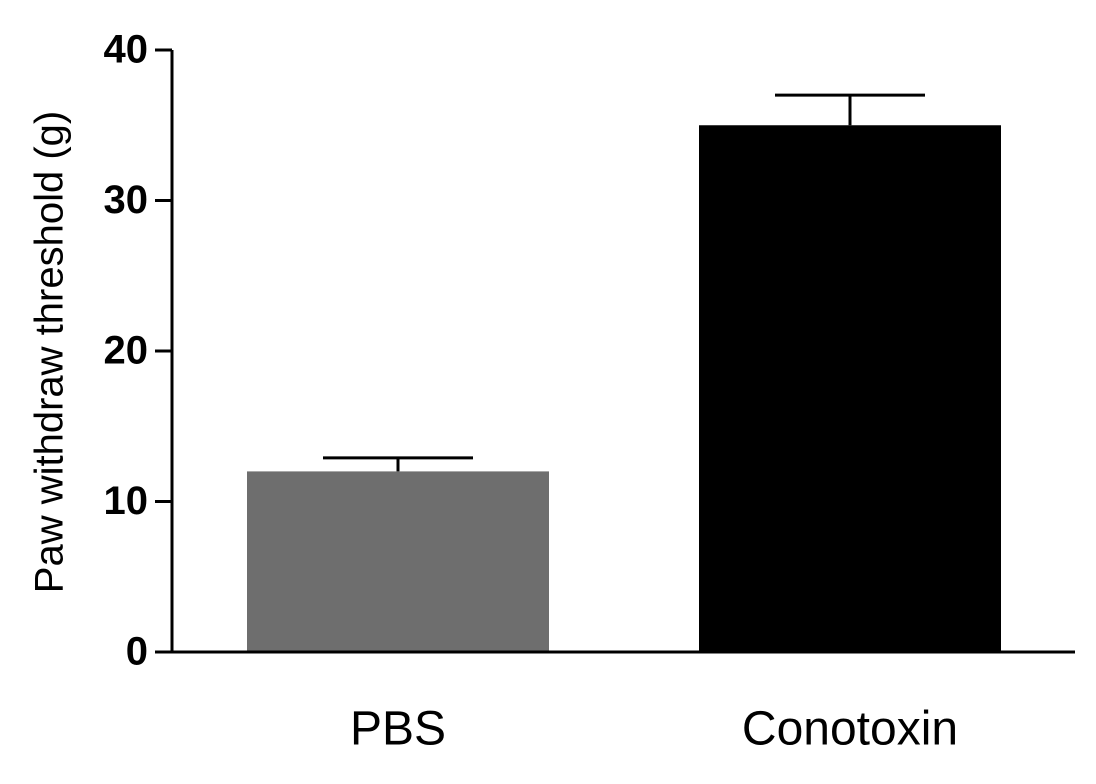  What do you see at coordinates (126, 351) in the screenshot?
I see `y-tick-label: 20` at bounding box center [126, 351].